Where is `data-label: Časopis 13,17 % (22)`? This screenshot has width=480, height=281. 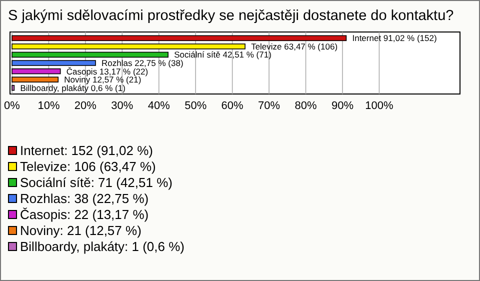
data-label: Časopis 13,17 % (22) is located at coordinates (107, 71).